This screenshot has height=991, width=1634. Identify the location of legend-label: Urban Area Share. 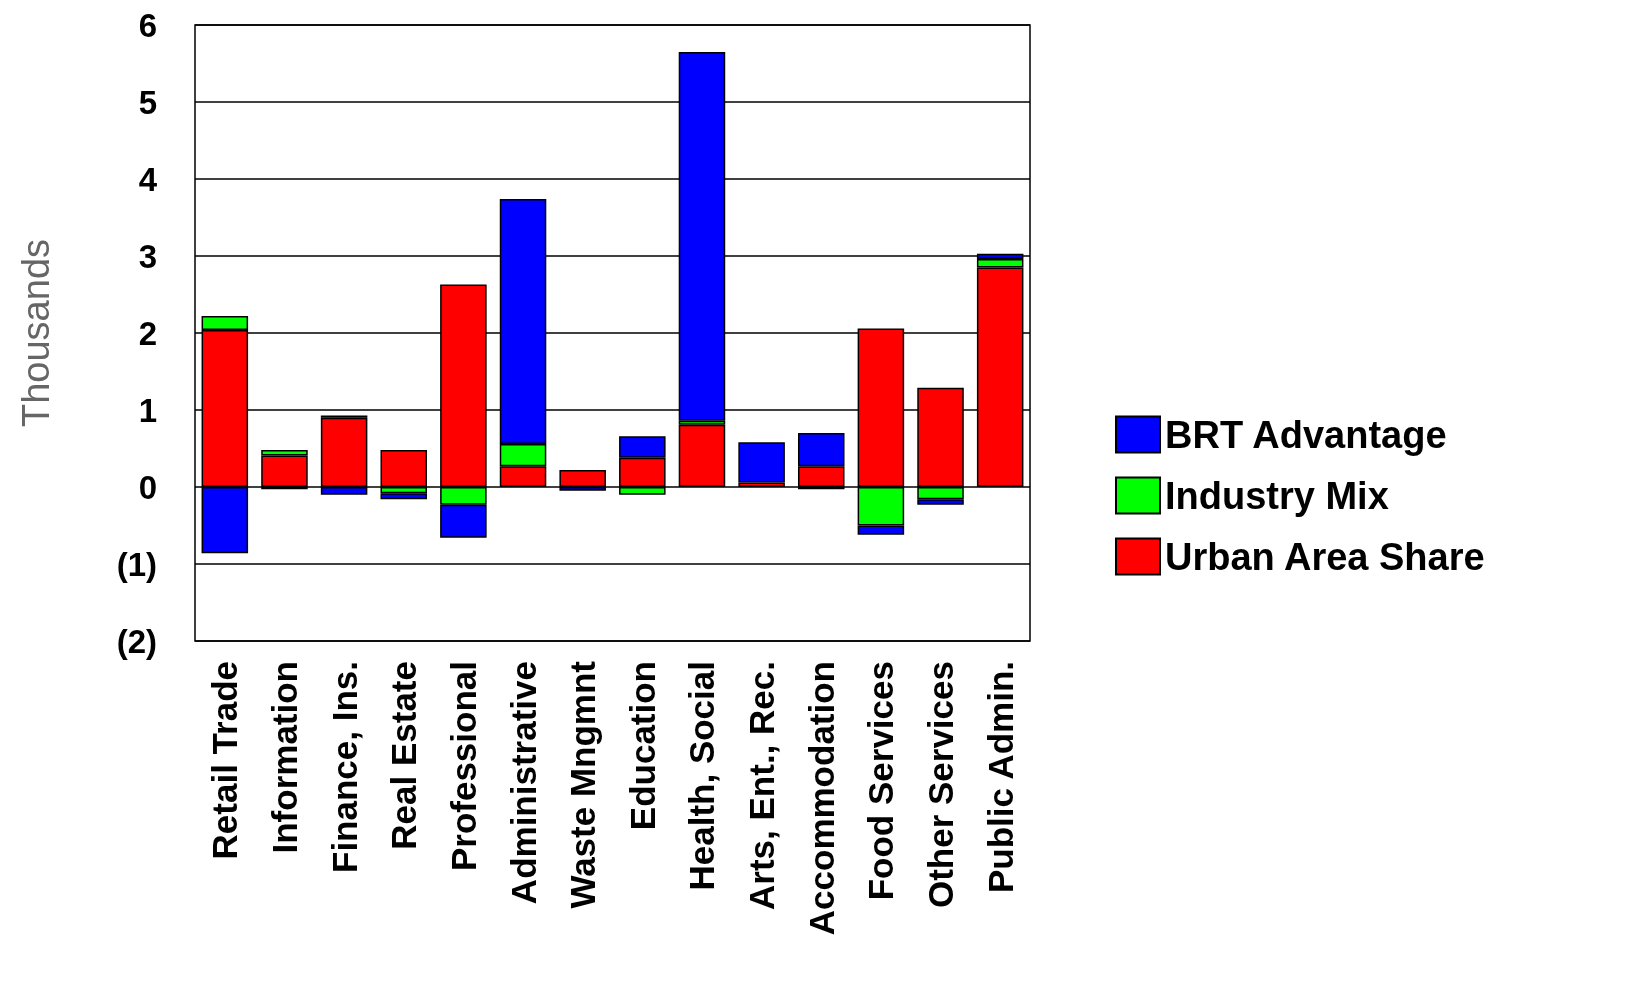
(1325, 556).